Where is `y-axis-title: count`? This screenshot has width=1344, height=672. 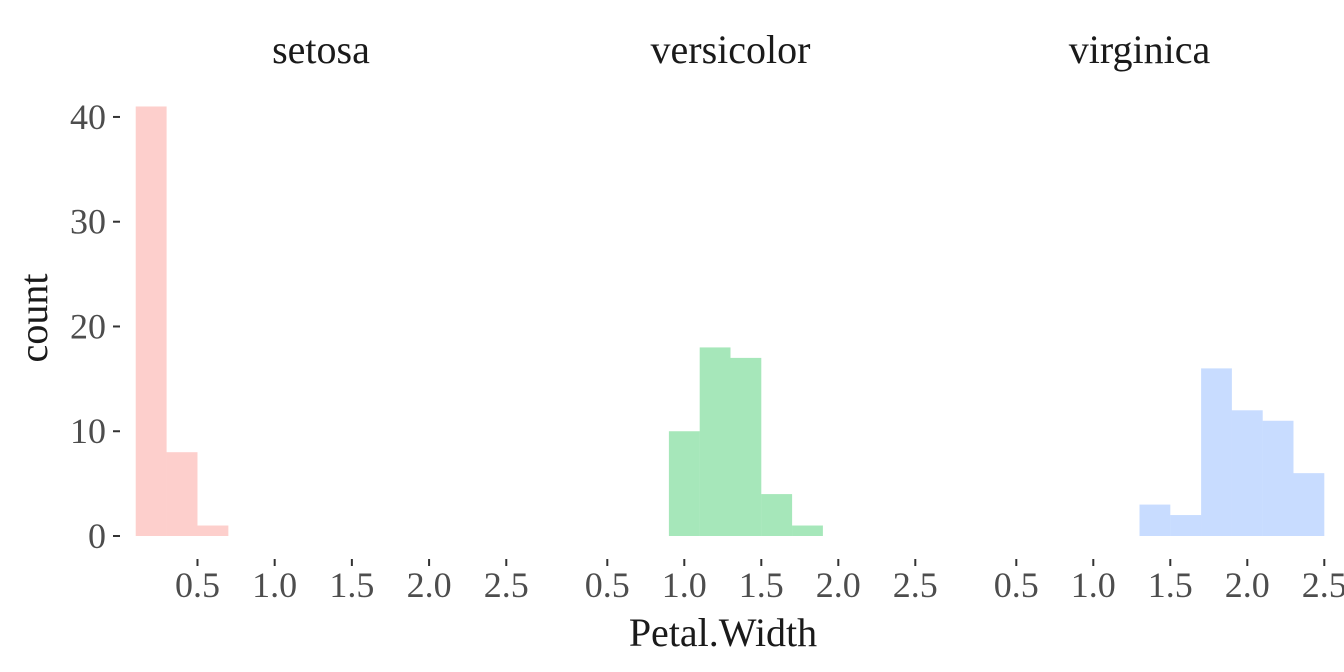
y-axis-title: count is located at coordinates (33, 318).